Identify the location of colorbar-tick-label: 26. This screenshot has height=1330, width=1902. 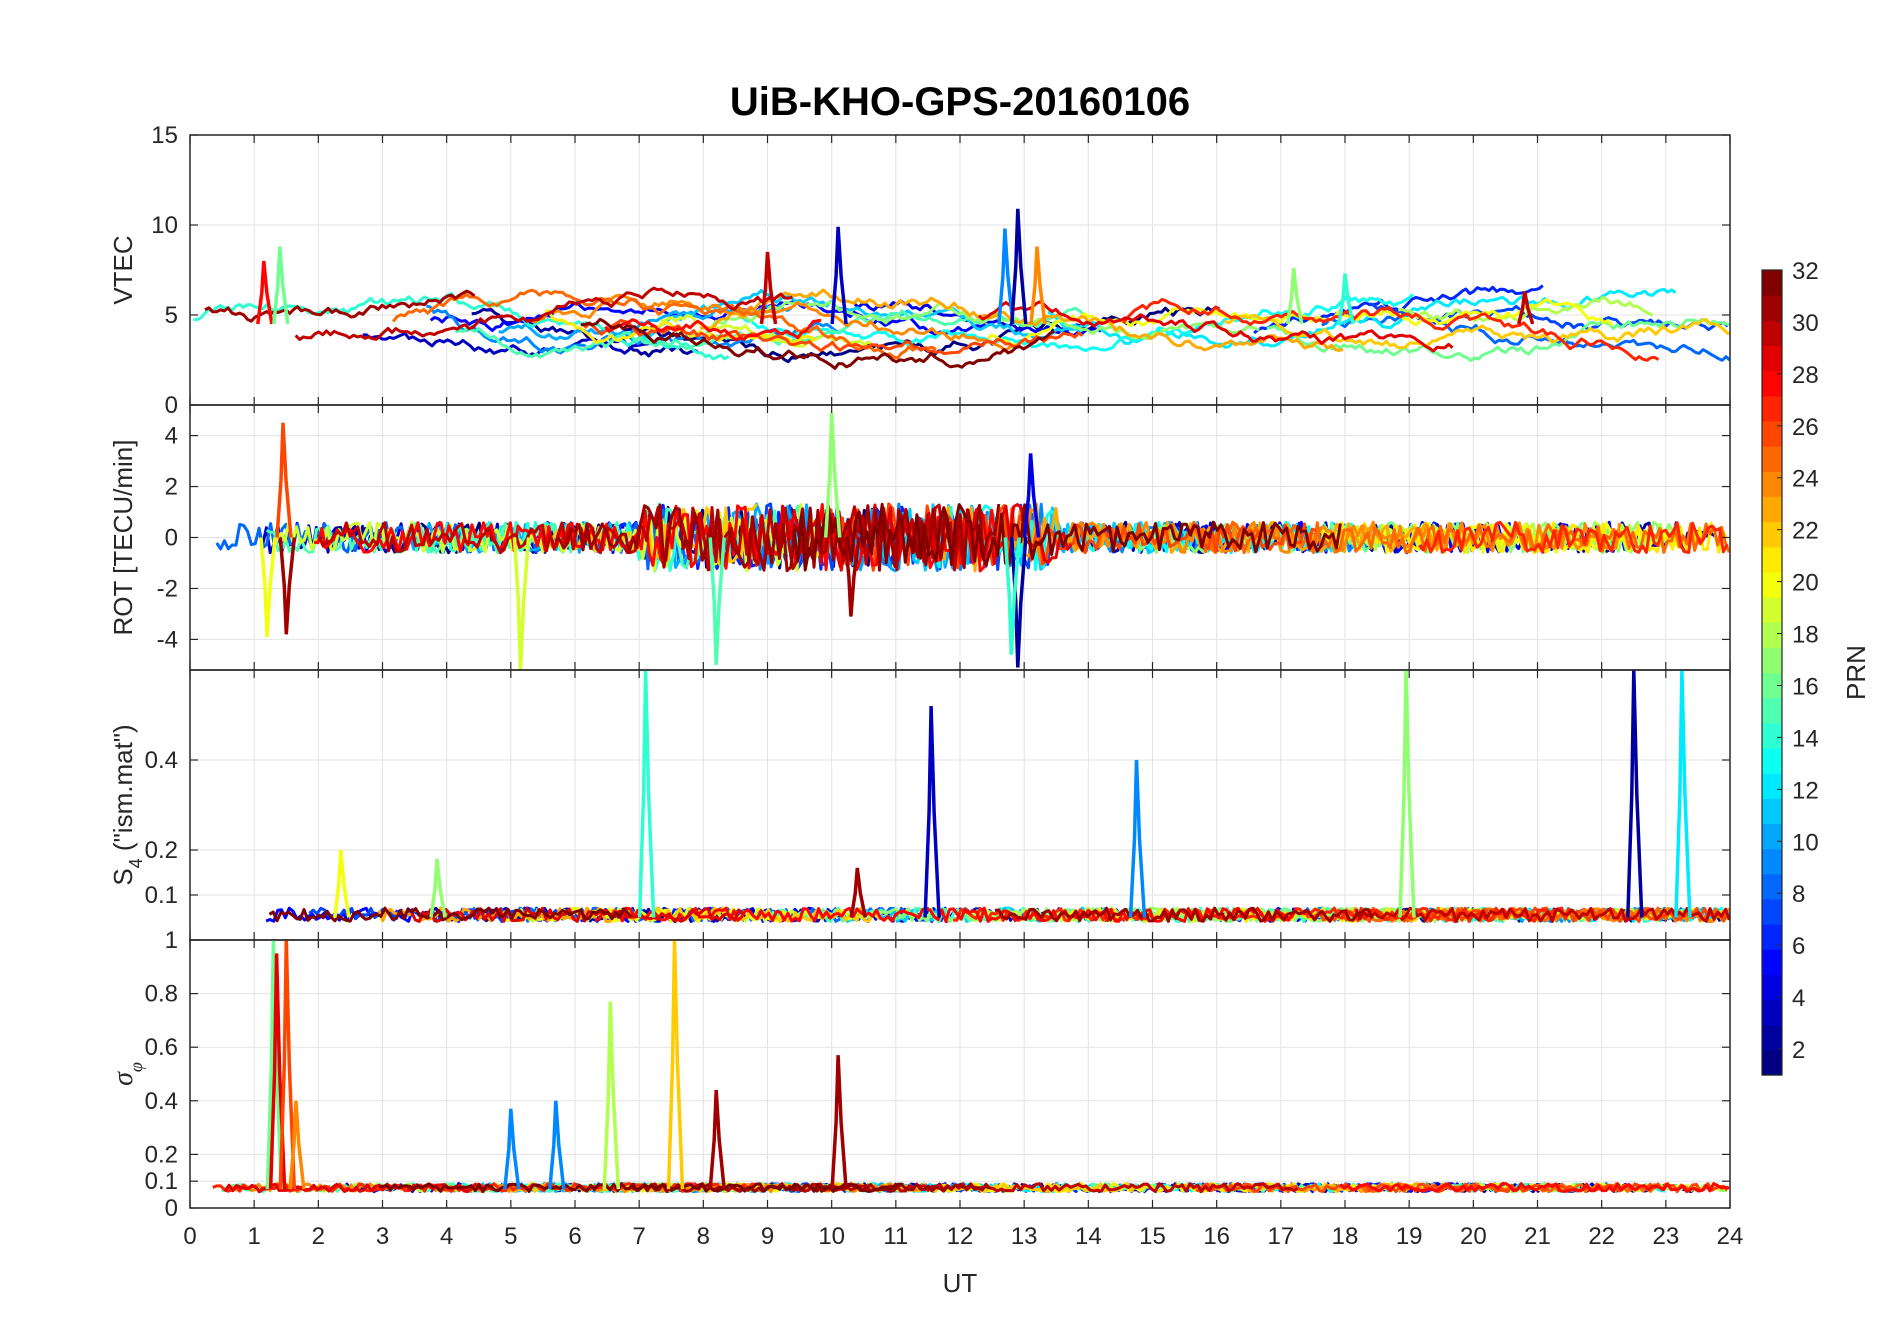
(1805, 427).